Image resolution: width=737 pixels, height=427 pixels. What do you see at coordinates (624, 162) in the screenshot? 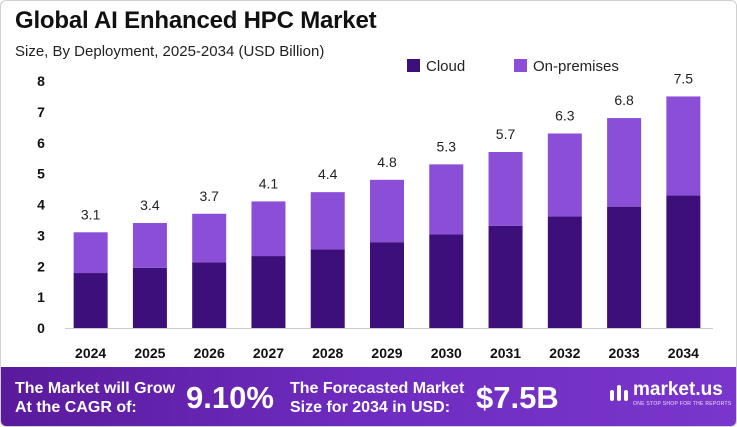
I see `bar-on-premises-2033` at bounding box center [624, 162].